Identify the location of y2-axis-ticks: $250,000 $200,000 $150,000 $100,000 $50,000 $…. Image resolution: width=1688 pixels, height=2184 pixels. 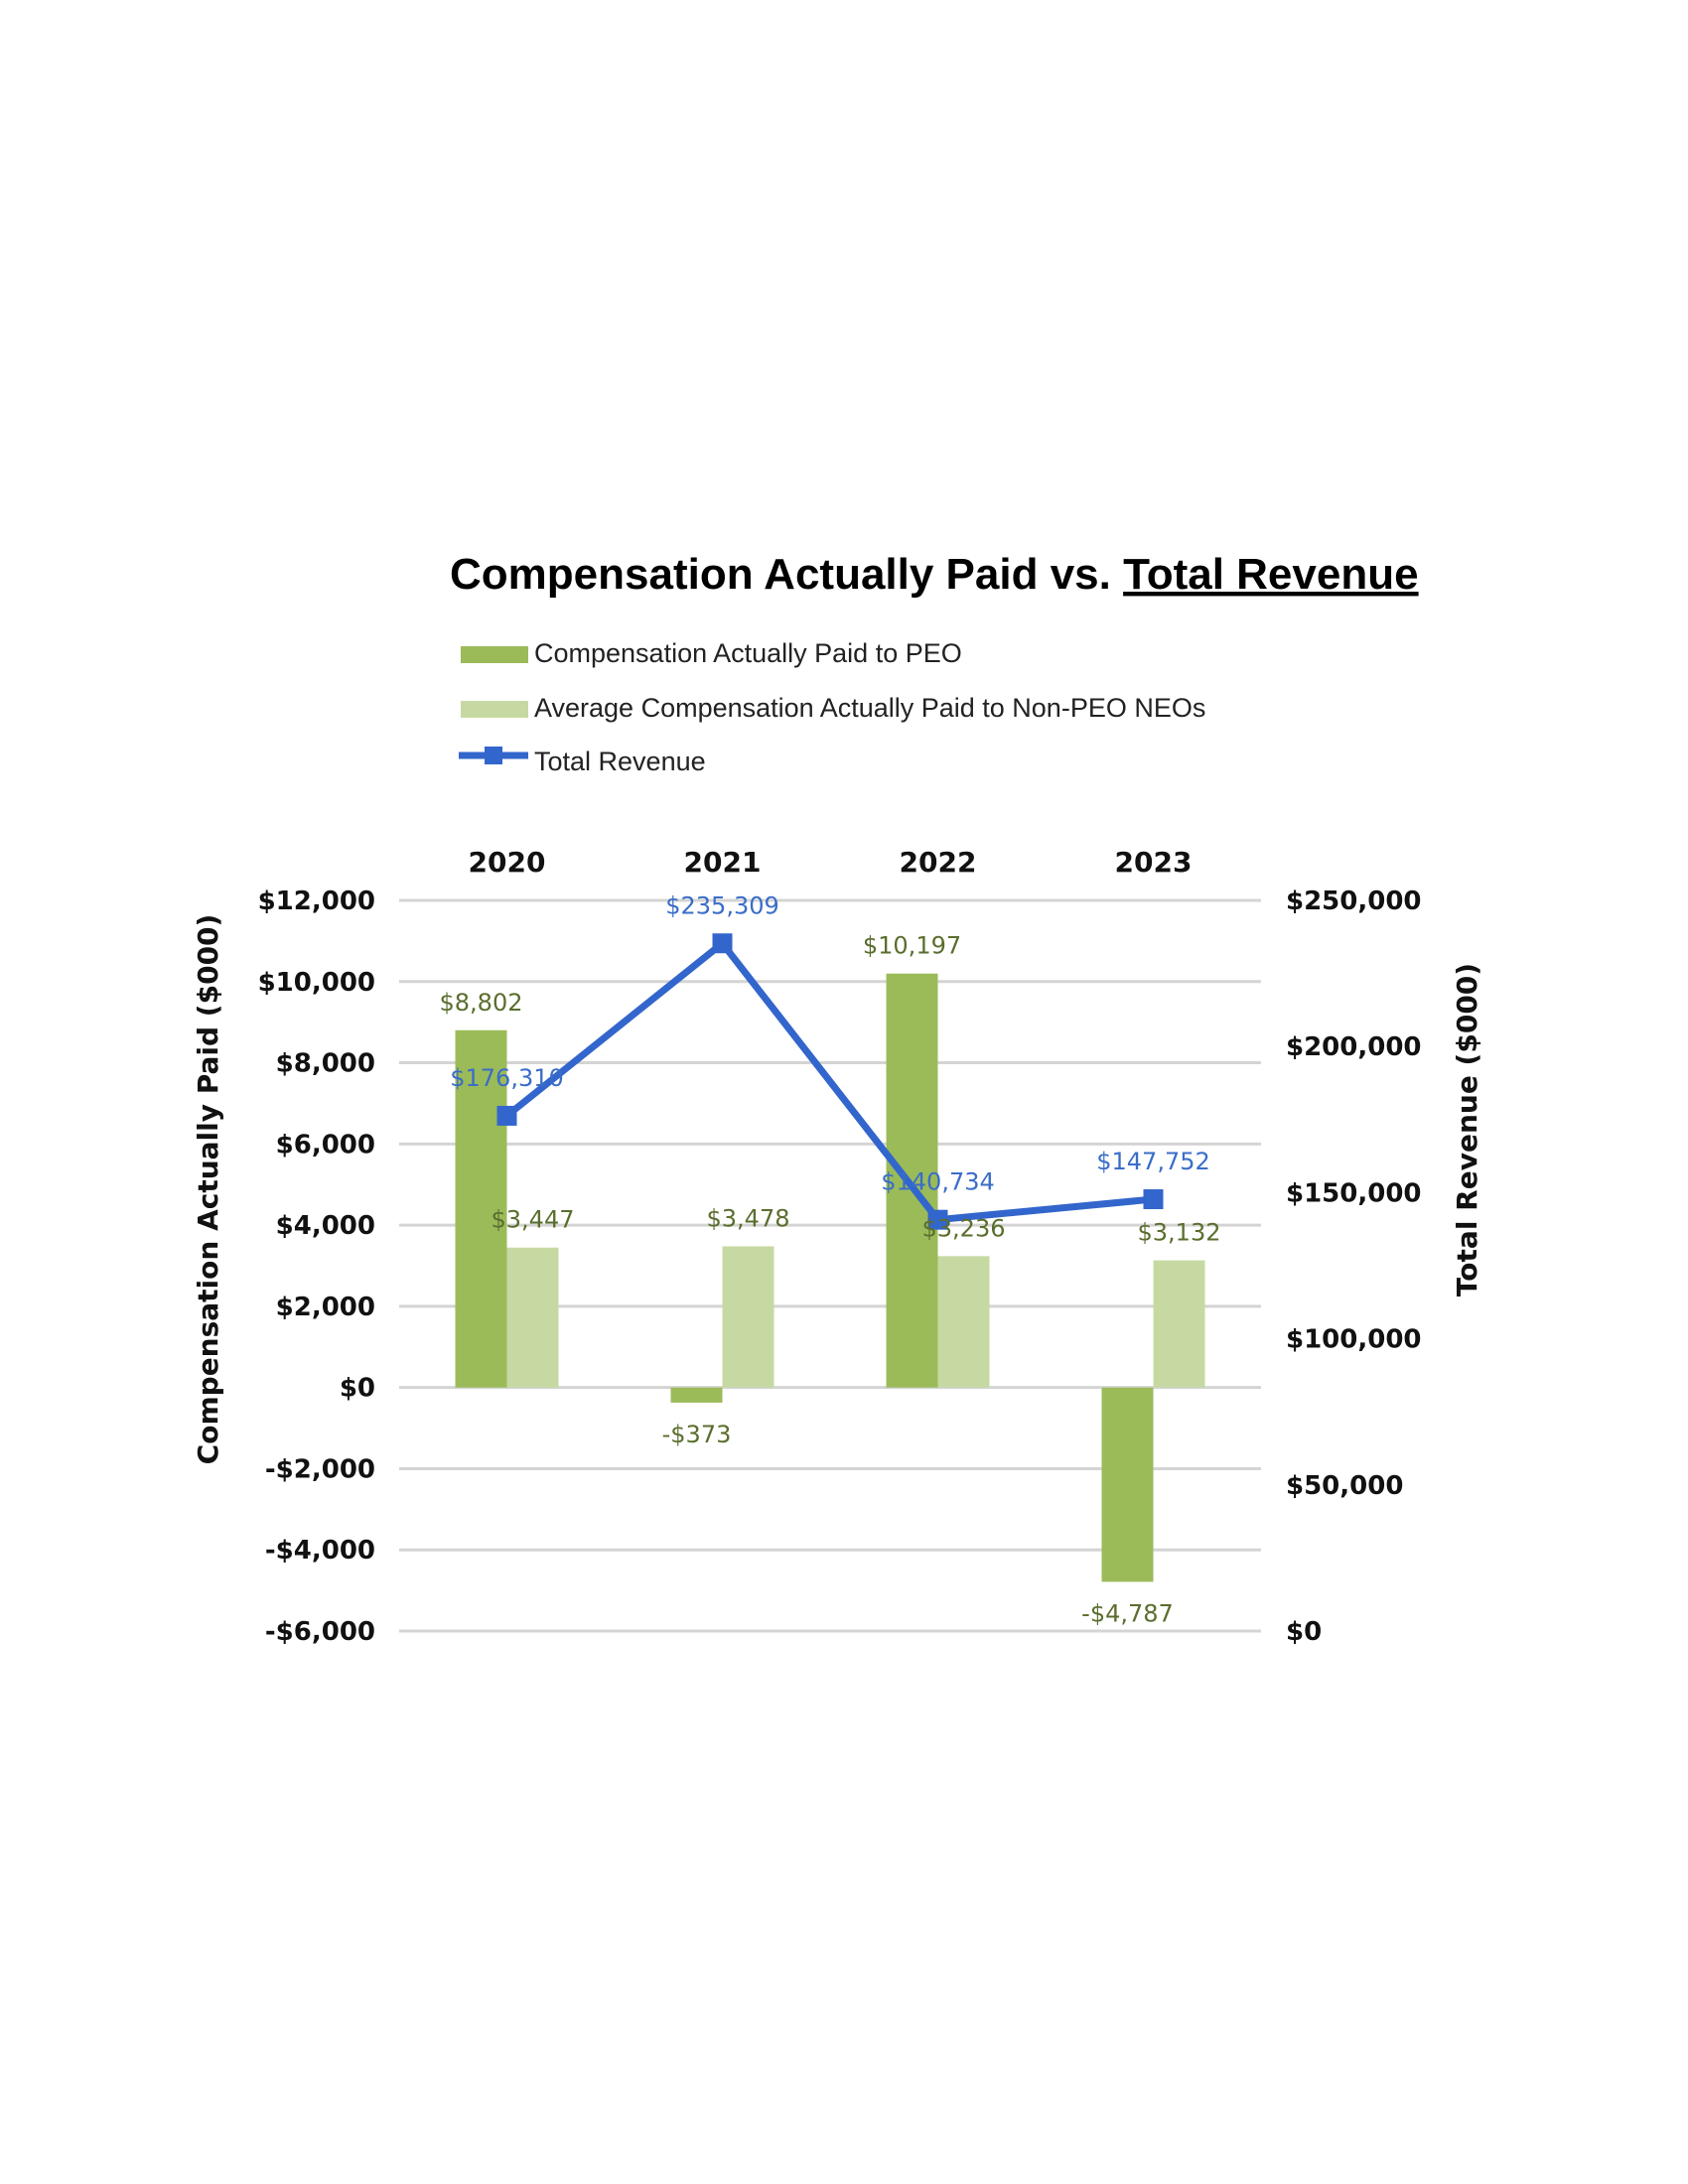
(1354, 1267).